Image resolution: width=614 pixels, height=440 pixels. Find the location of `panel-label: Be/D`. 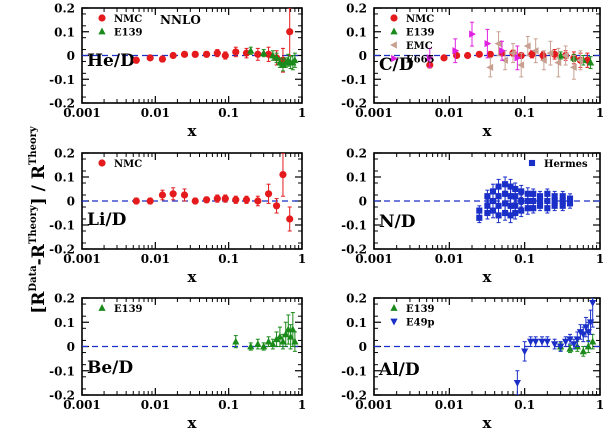

panel-label: Be/D is located at coordinates (110, 368).